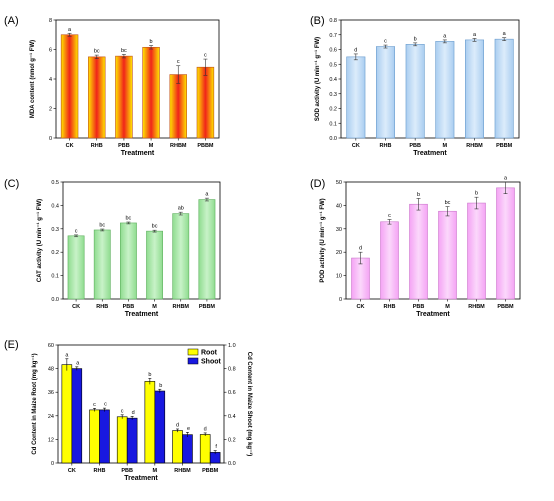  What do you see at coordinates (50, 110) in the screenshot?
I see `y-tick-label: 2` at bounding box center [50, 110].